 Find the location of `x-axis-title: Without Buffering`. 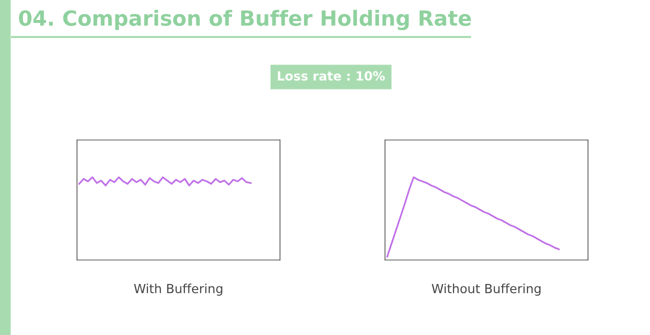

x-axis-title: Without Buffering is located at coordinates (486, 290).